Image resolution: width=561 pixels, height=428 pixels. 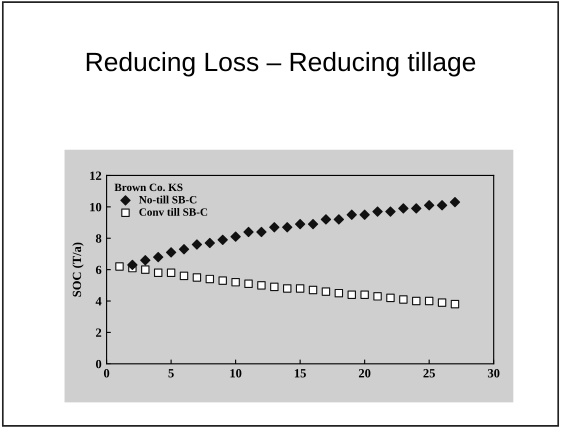 I want to click on y-axis-title: SOC (T/a), so click(x=78, y=269).